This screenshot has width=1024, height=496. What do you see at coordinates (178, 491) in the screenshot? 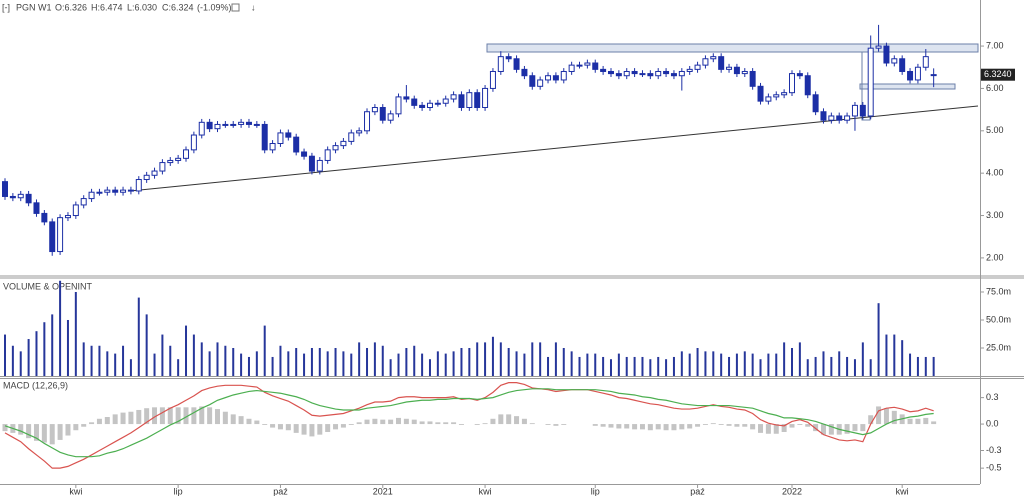
I see `x-tick-label: lip` at bounding box center [178, 491].